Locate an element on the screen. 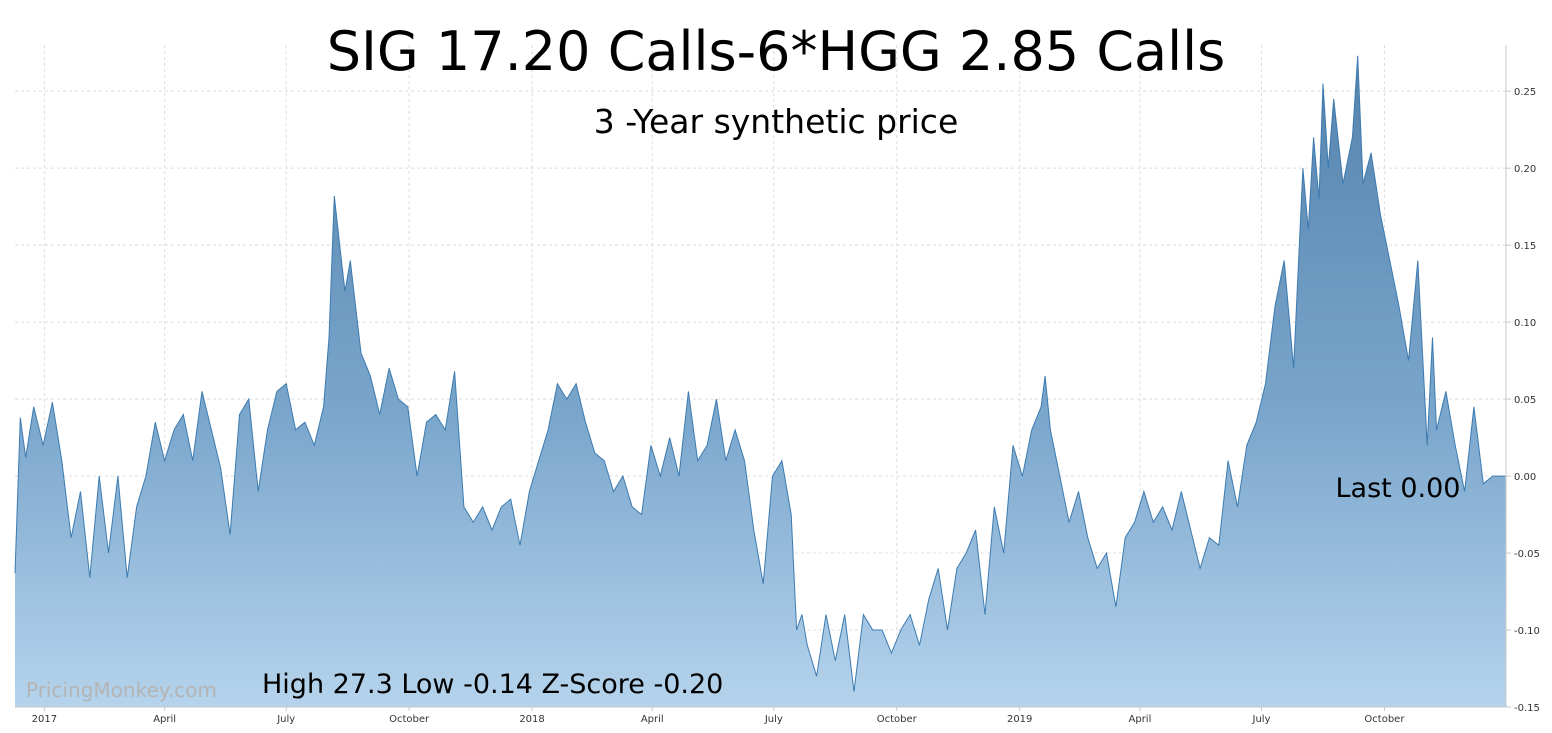  y-tick-label: -0.10 is located at coordinates (1527, 631).